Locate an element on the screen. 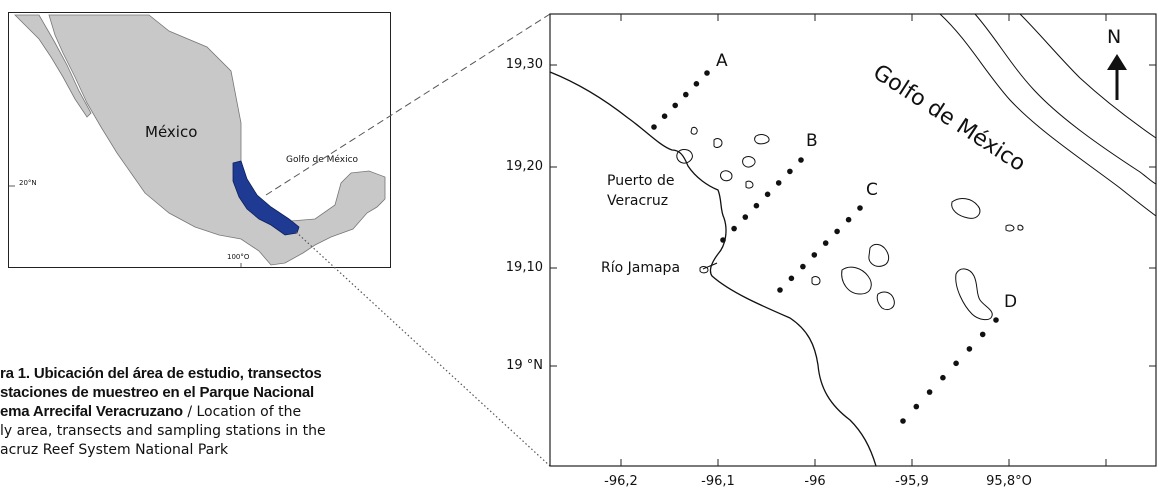 The height and width of the screenshot is (494, 1158). baja-california-shape is located at coordinates (53, 66).